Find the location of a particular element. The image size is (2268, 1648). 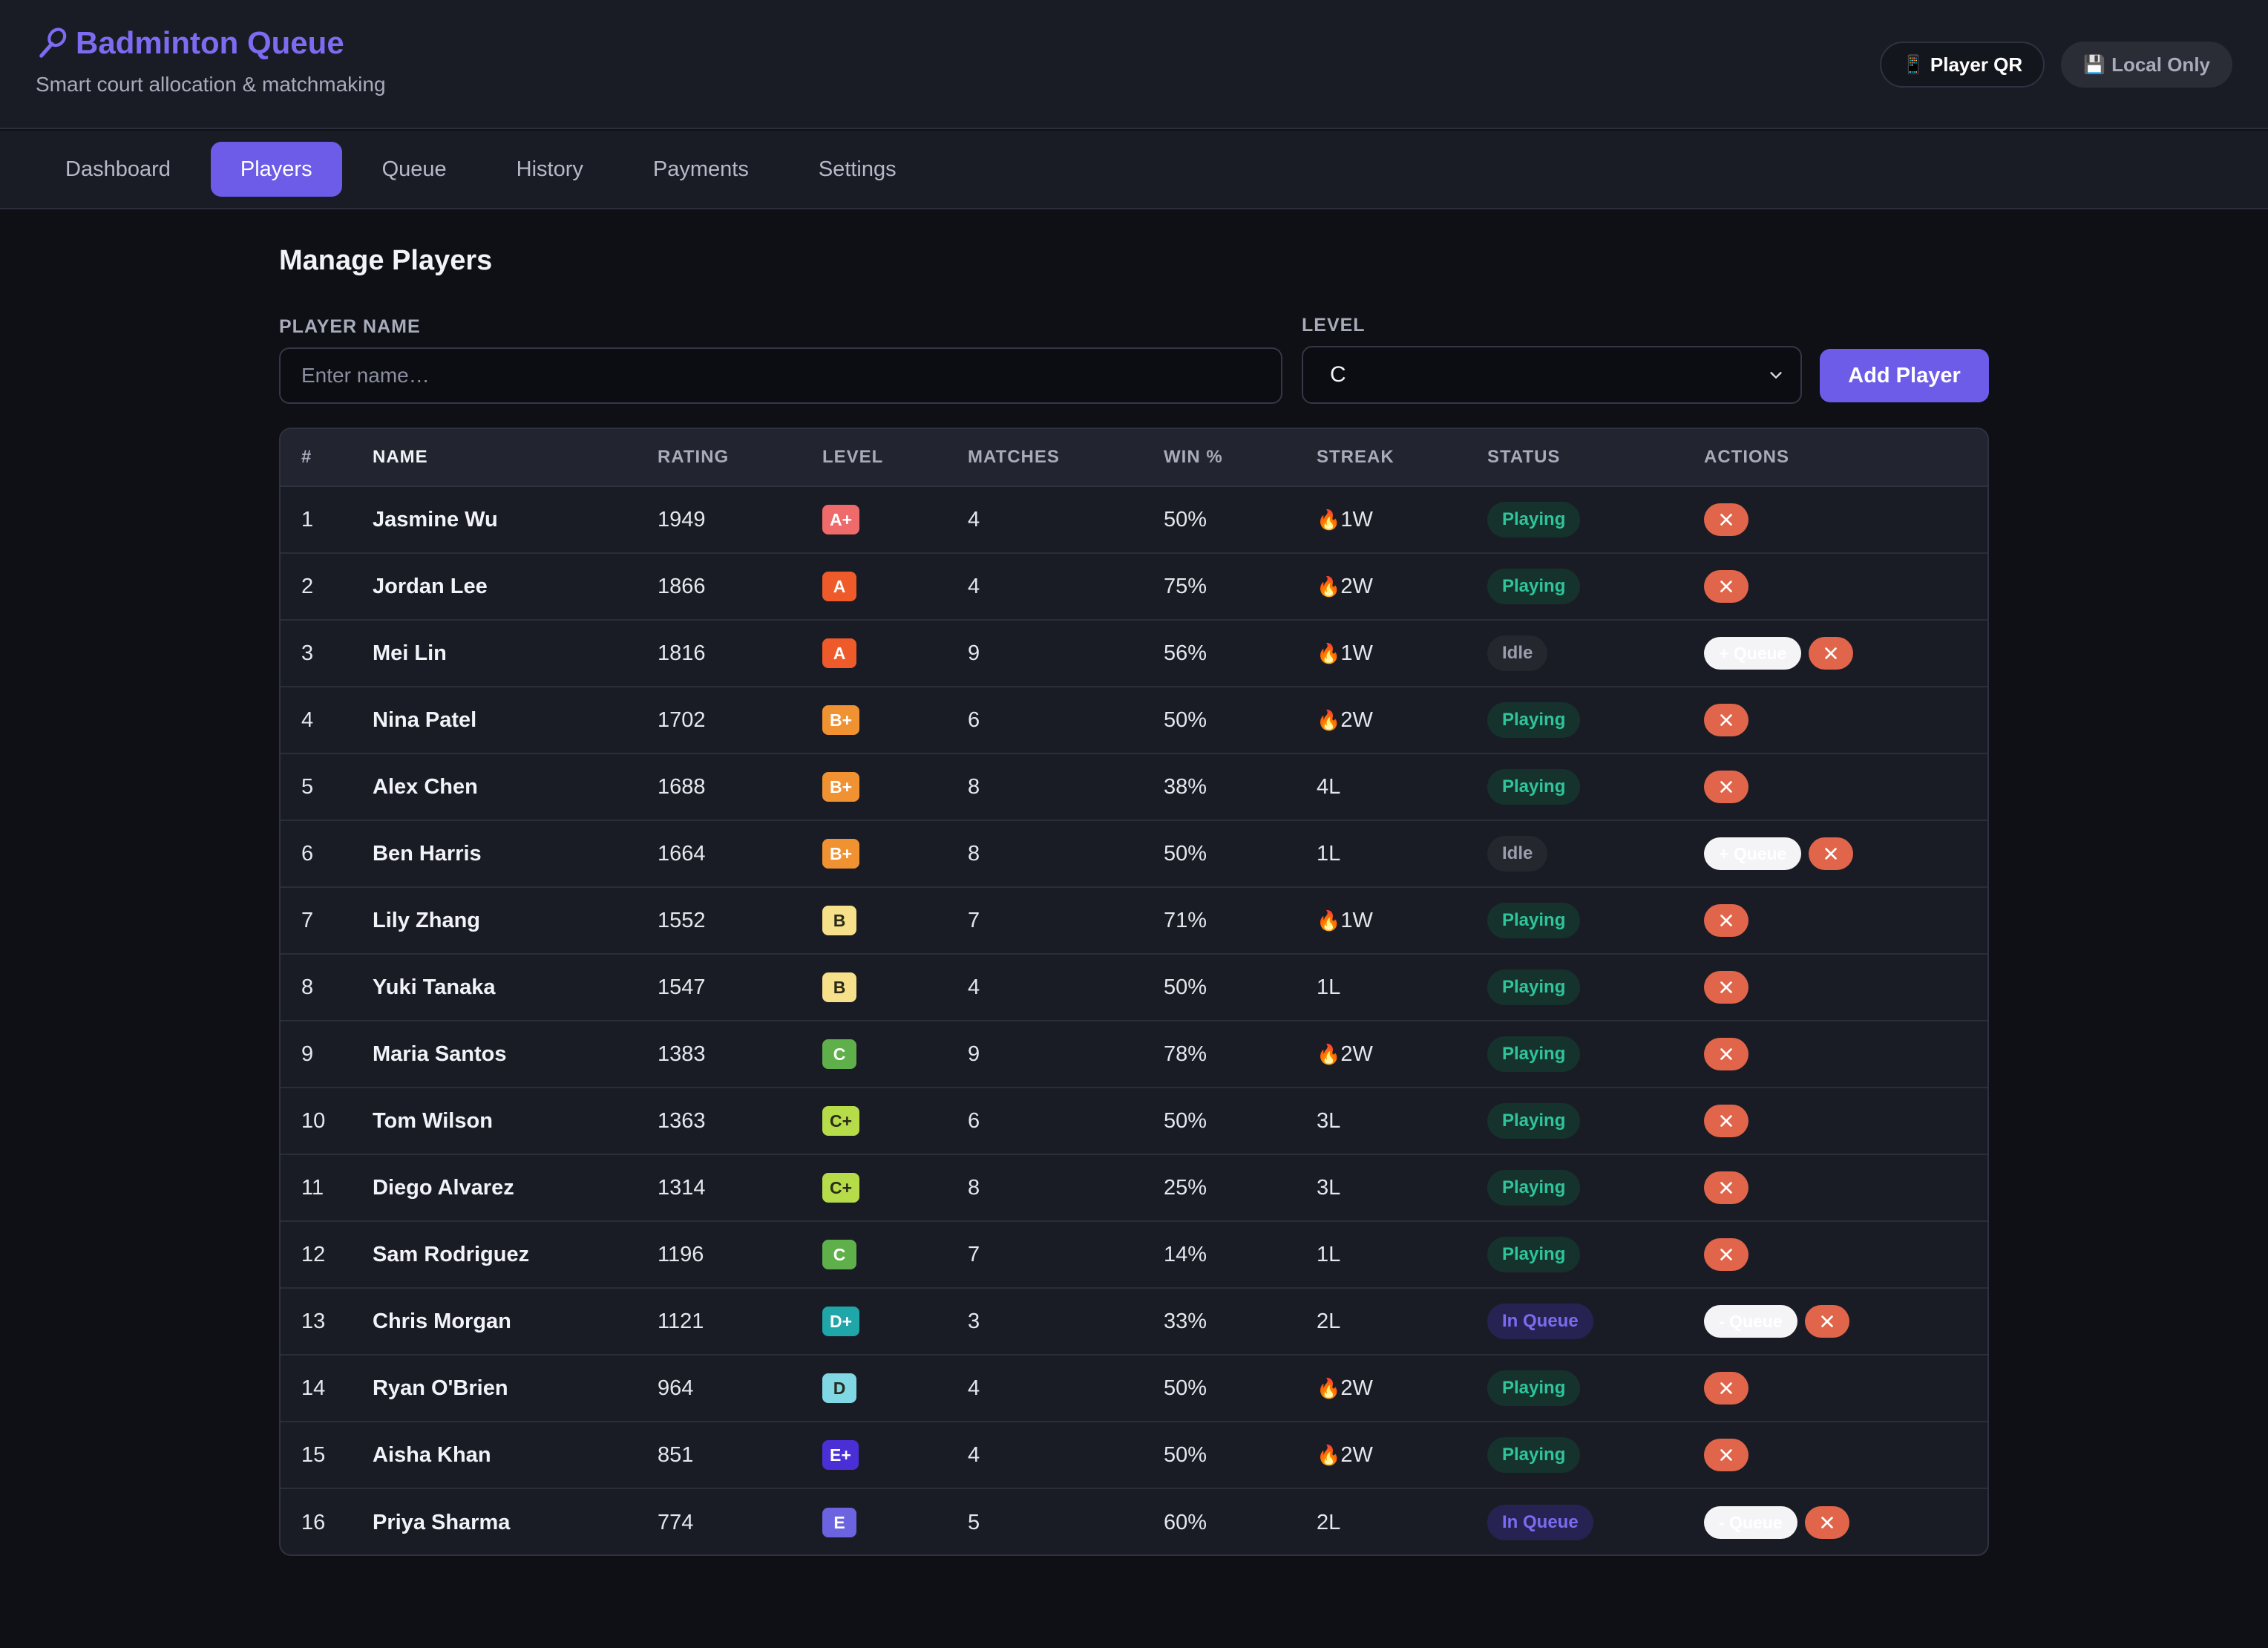

phone-icon: 📱 is located at coordinates (1913, 64).